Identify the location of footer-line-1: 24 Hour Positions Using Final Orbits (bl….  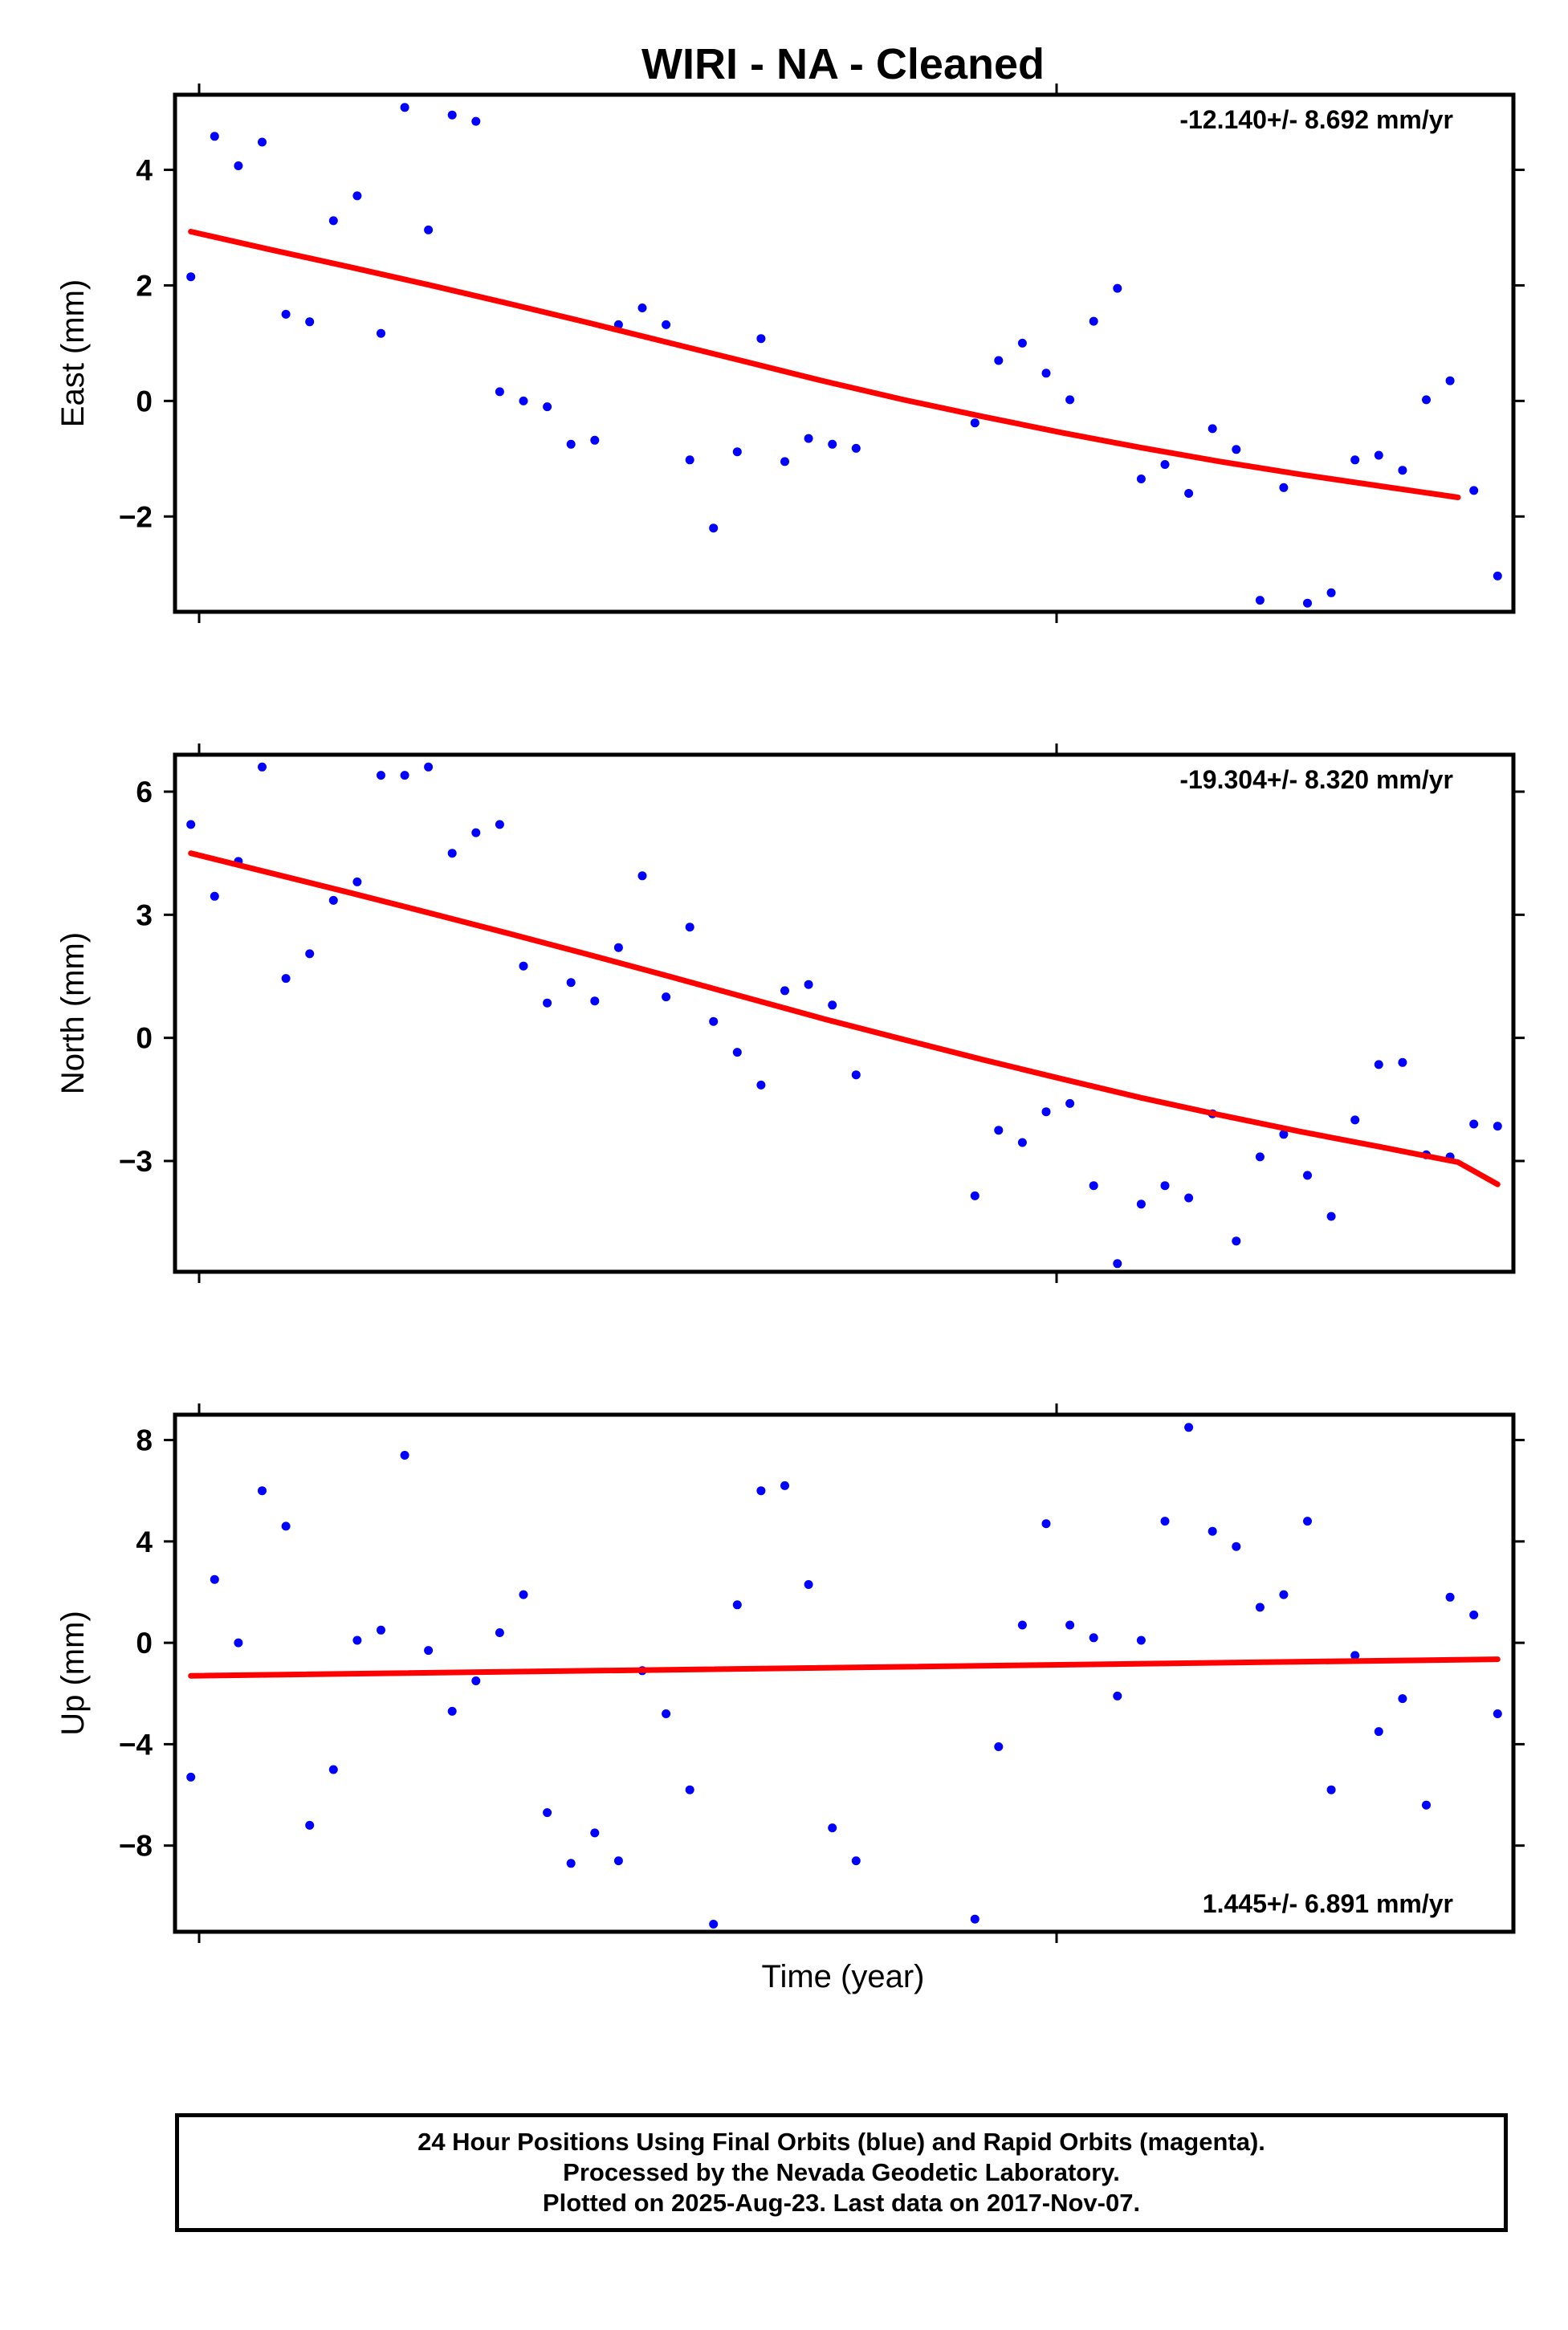
(841, 2142).